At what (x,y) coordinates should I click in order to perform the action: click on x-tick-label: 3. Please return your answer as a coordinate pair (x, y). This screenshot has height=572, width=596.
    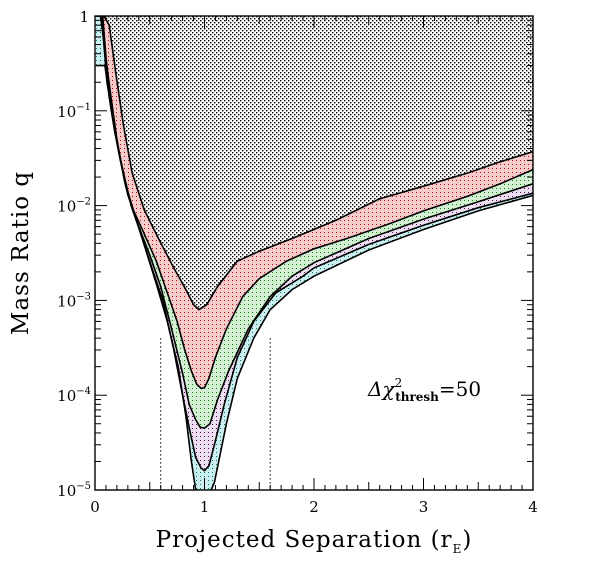
    Looking at the image, I should click on (424, 507).